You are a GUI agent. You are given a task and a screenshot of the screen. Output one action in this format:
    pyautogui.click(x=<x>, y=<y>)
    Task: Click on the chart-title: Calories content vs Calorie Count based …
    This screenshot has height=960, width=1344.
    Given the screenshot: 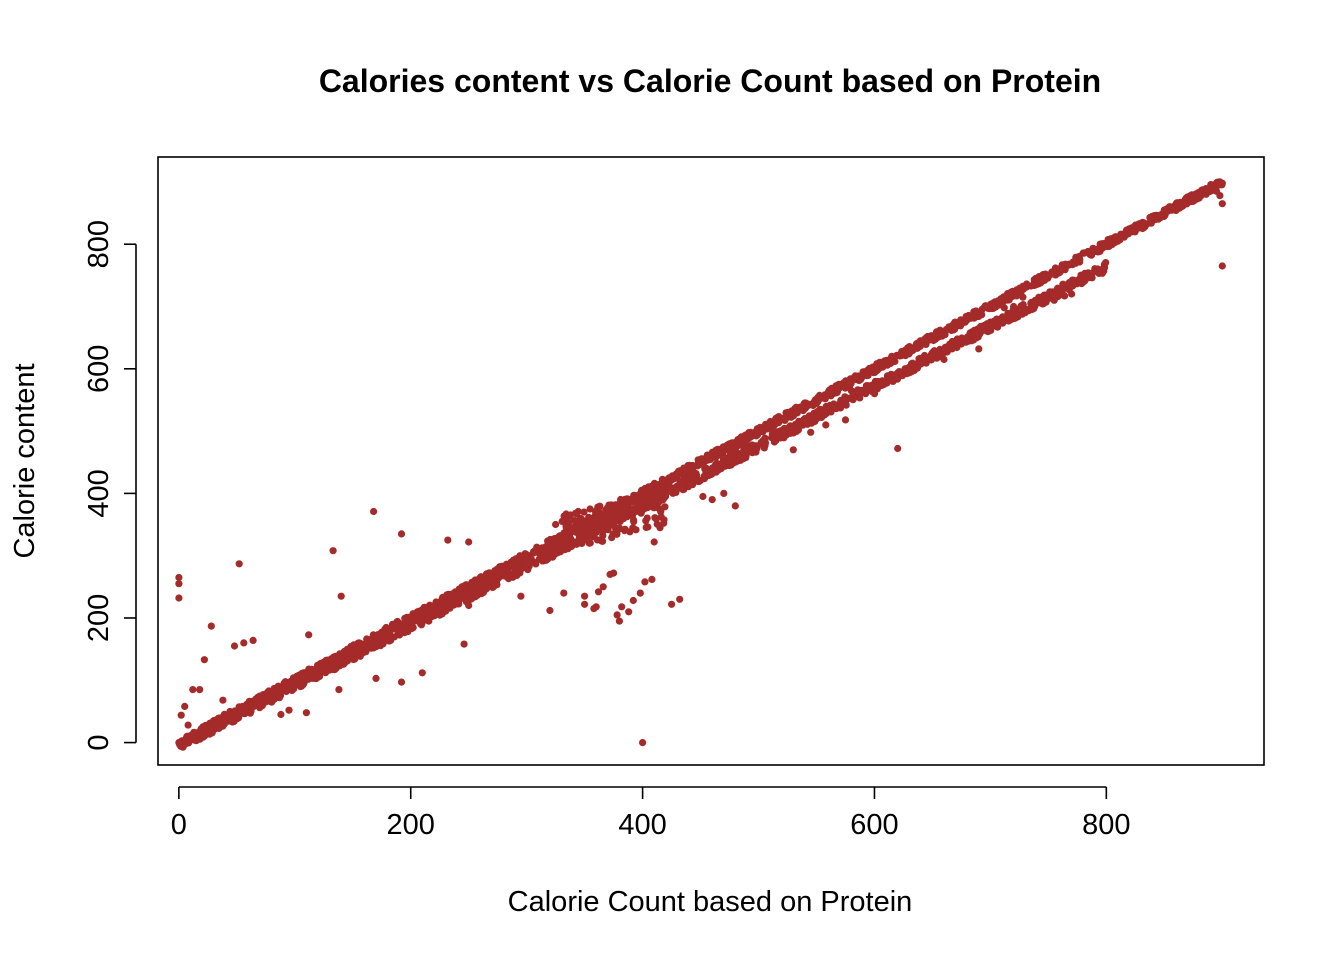 What is the action you would take?
    pyautogui.click(x=710, y=81)
    